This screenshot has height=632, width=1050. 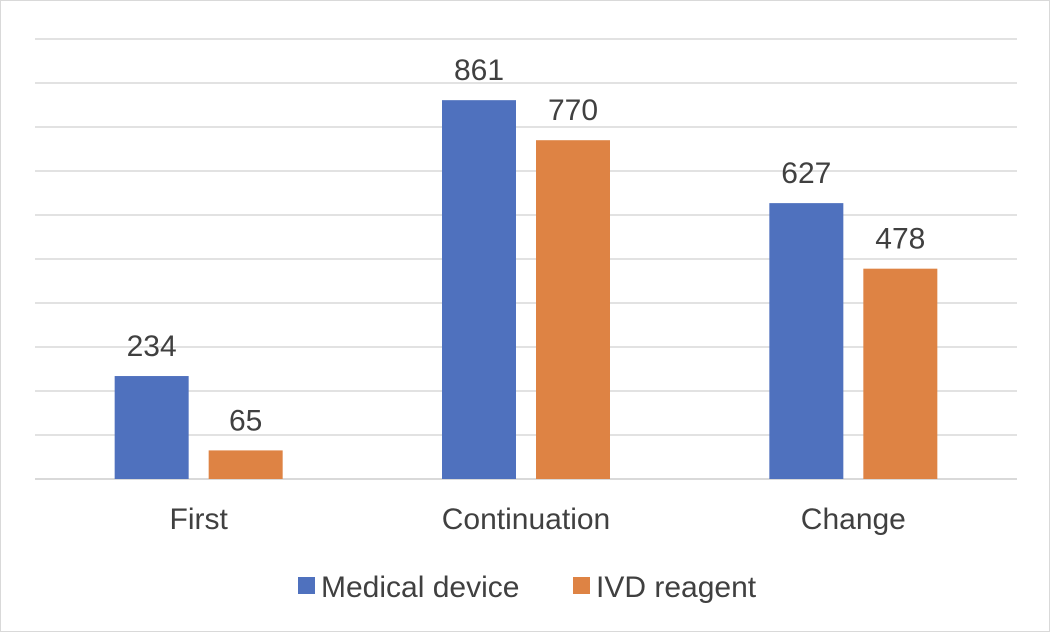 What do you see at coordinates (479, 70) in the screenshot?
I see `data-label: 861` at bounding box center [479, 70].